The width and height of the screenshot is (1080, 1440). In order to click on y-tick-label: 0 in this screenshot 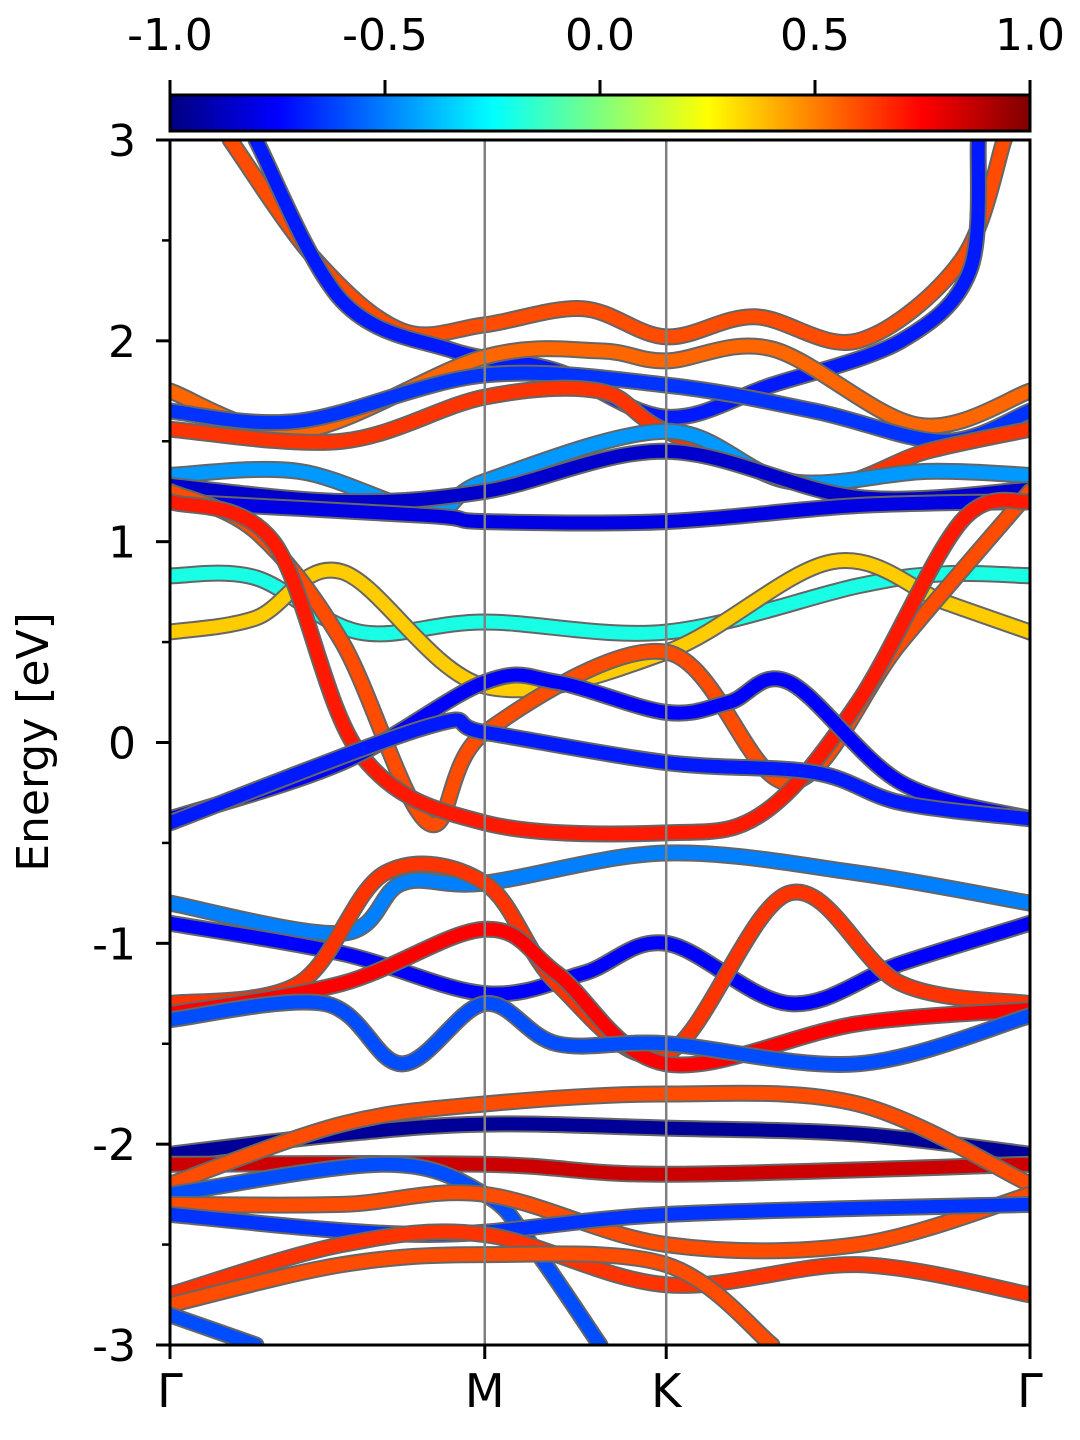, I will do `click(122, 744)`.